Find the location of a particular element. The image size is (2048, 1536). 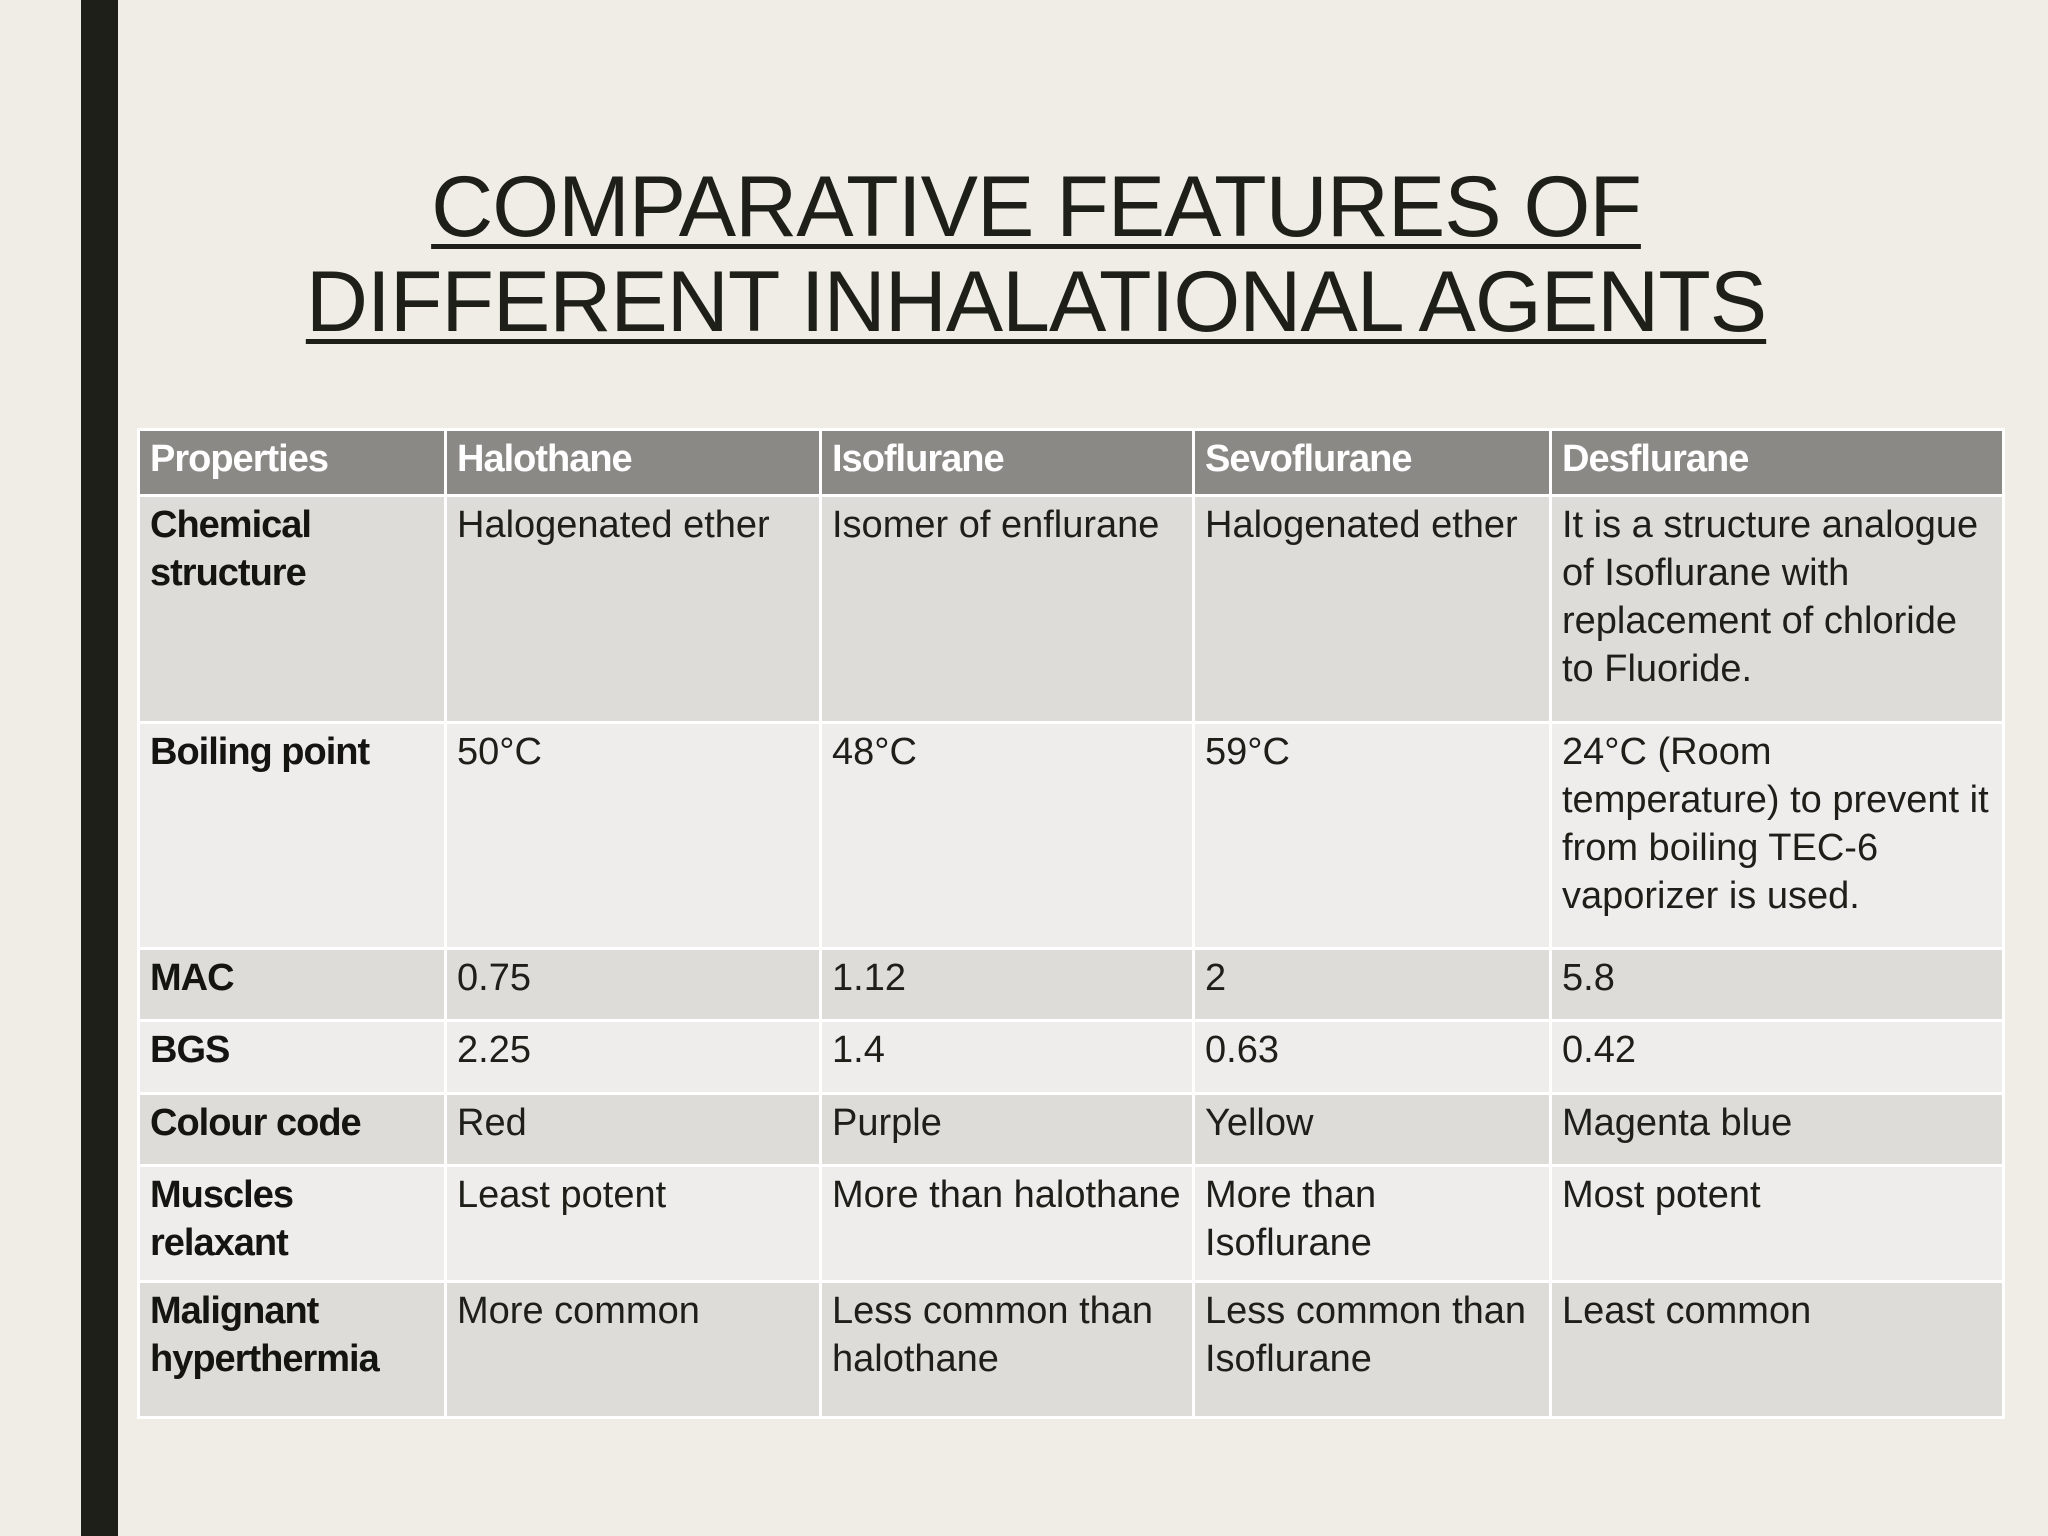

table-cell: Red is located at coordinates (633, 1129).